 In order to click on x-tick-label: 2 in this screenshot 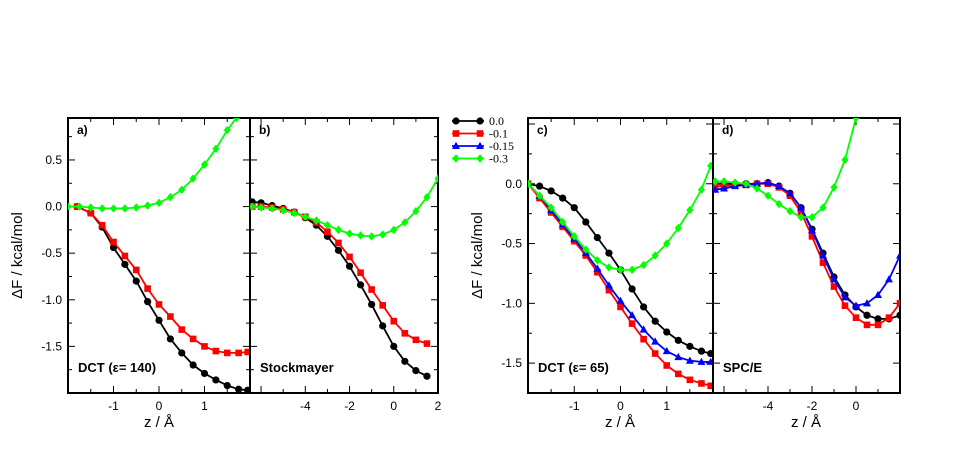, I will do `click(438, 406)`.